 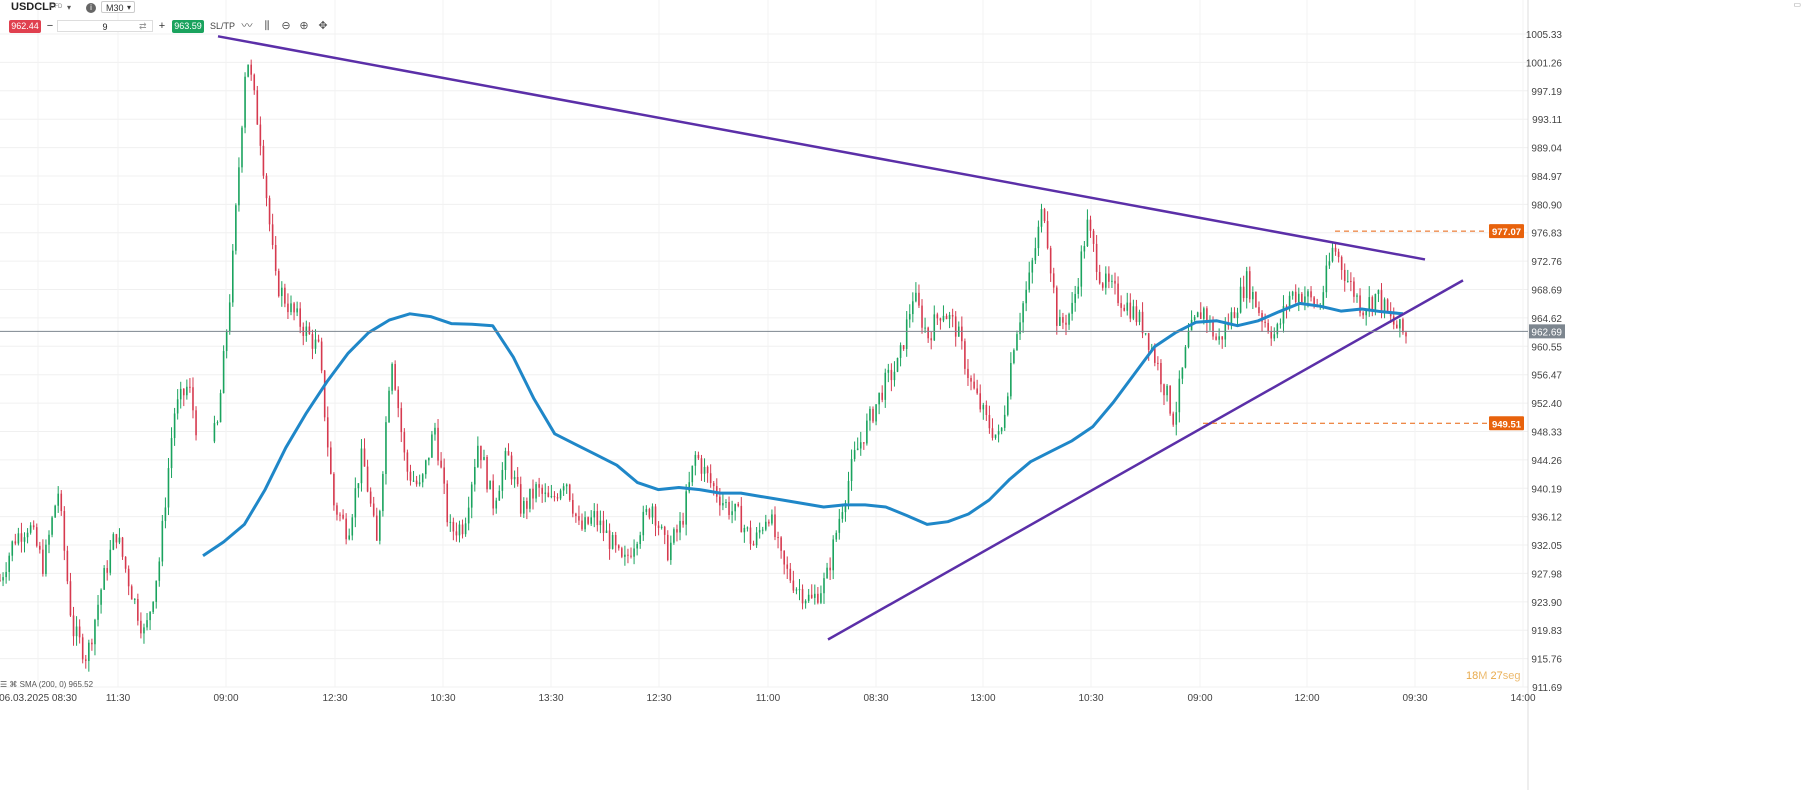 What do you see at coordinates (34, 7) in the screenshot?
I see `symbol-name: USDCLP` at bounding box center [34, 7].